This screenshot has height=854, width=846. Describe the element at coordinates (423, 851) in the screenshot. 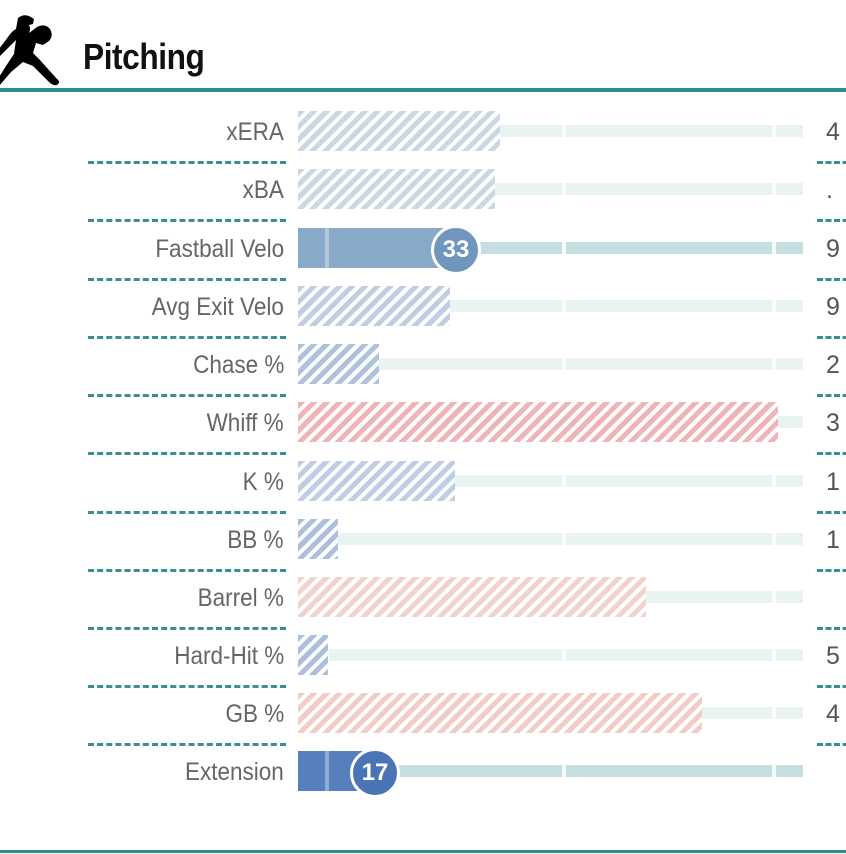

I see `footer-divider` at that location.